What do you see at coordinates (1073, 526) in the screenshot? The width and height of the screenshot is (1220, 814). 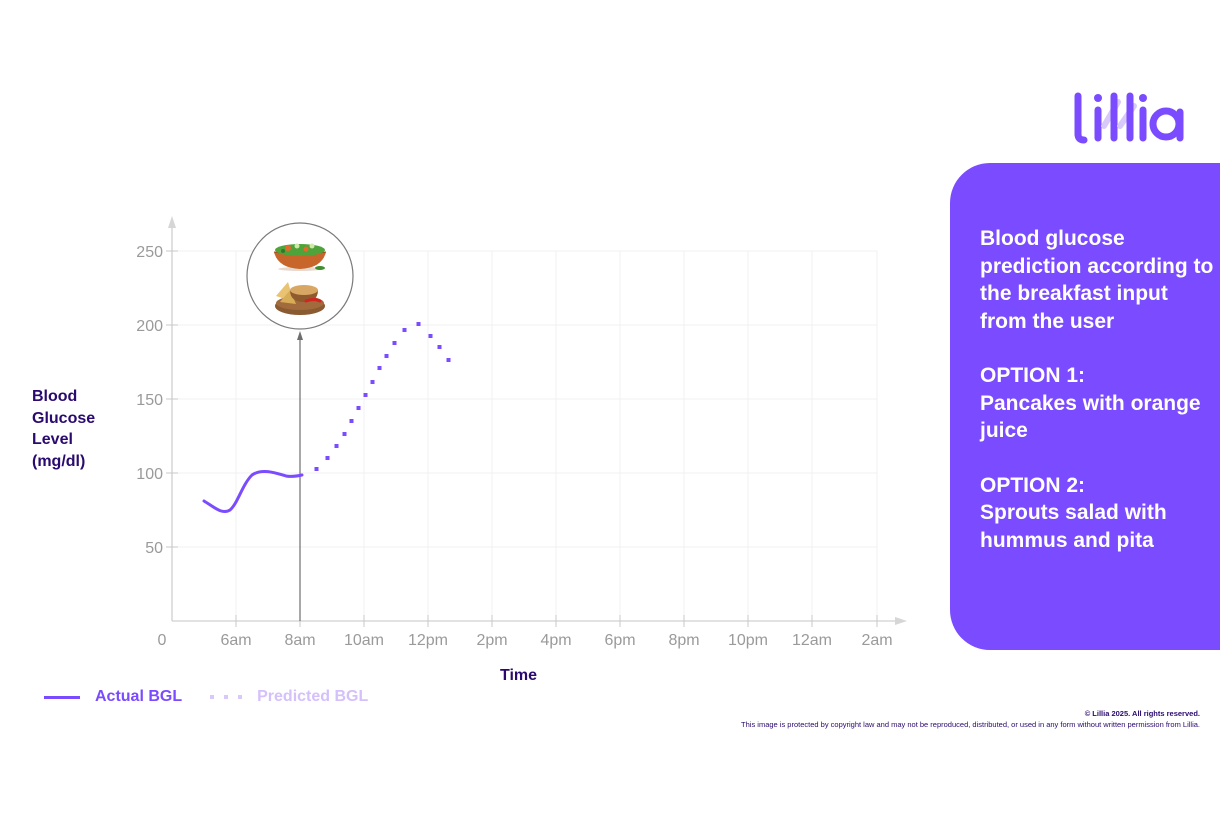 I see `option-2-text: Sprouts salad with hummus and pita` at bounding box center [1073, 526].